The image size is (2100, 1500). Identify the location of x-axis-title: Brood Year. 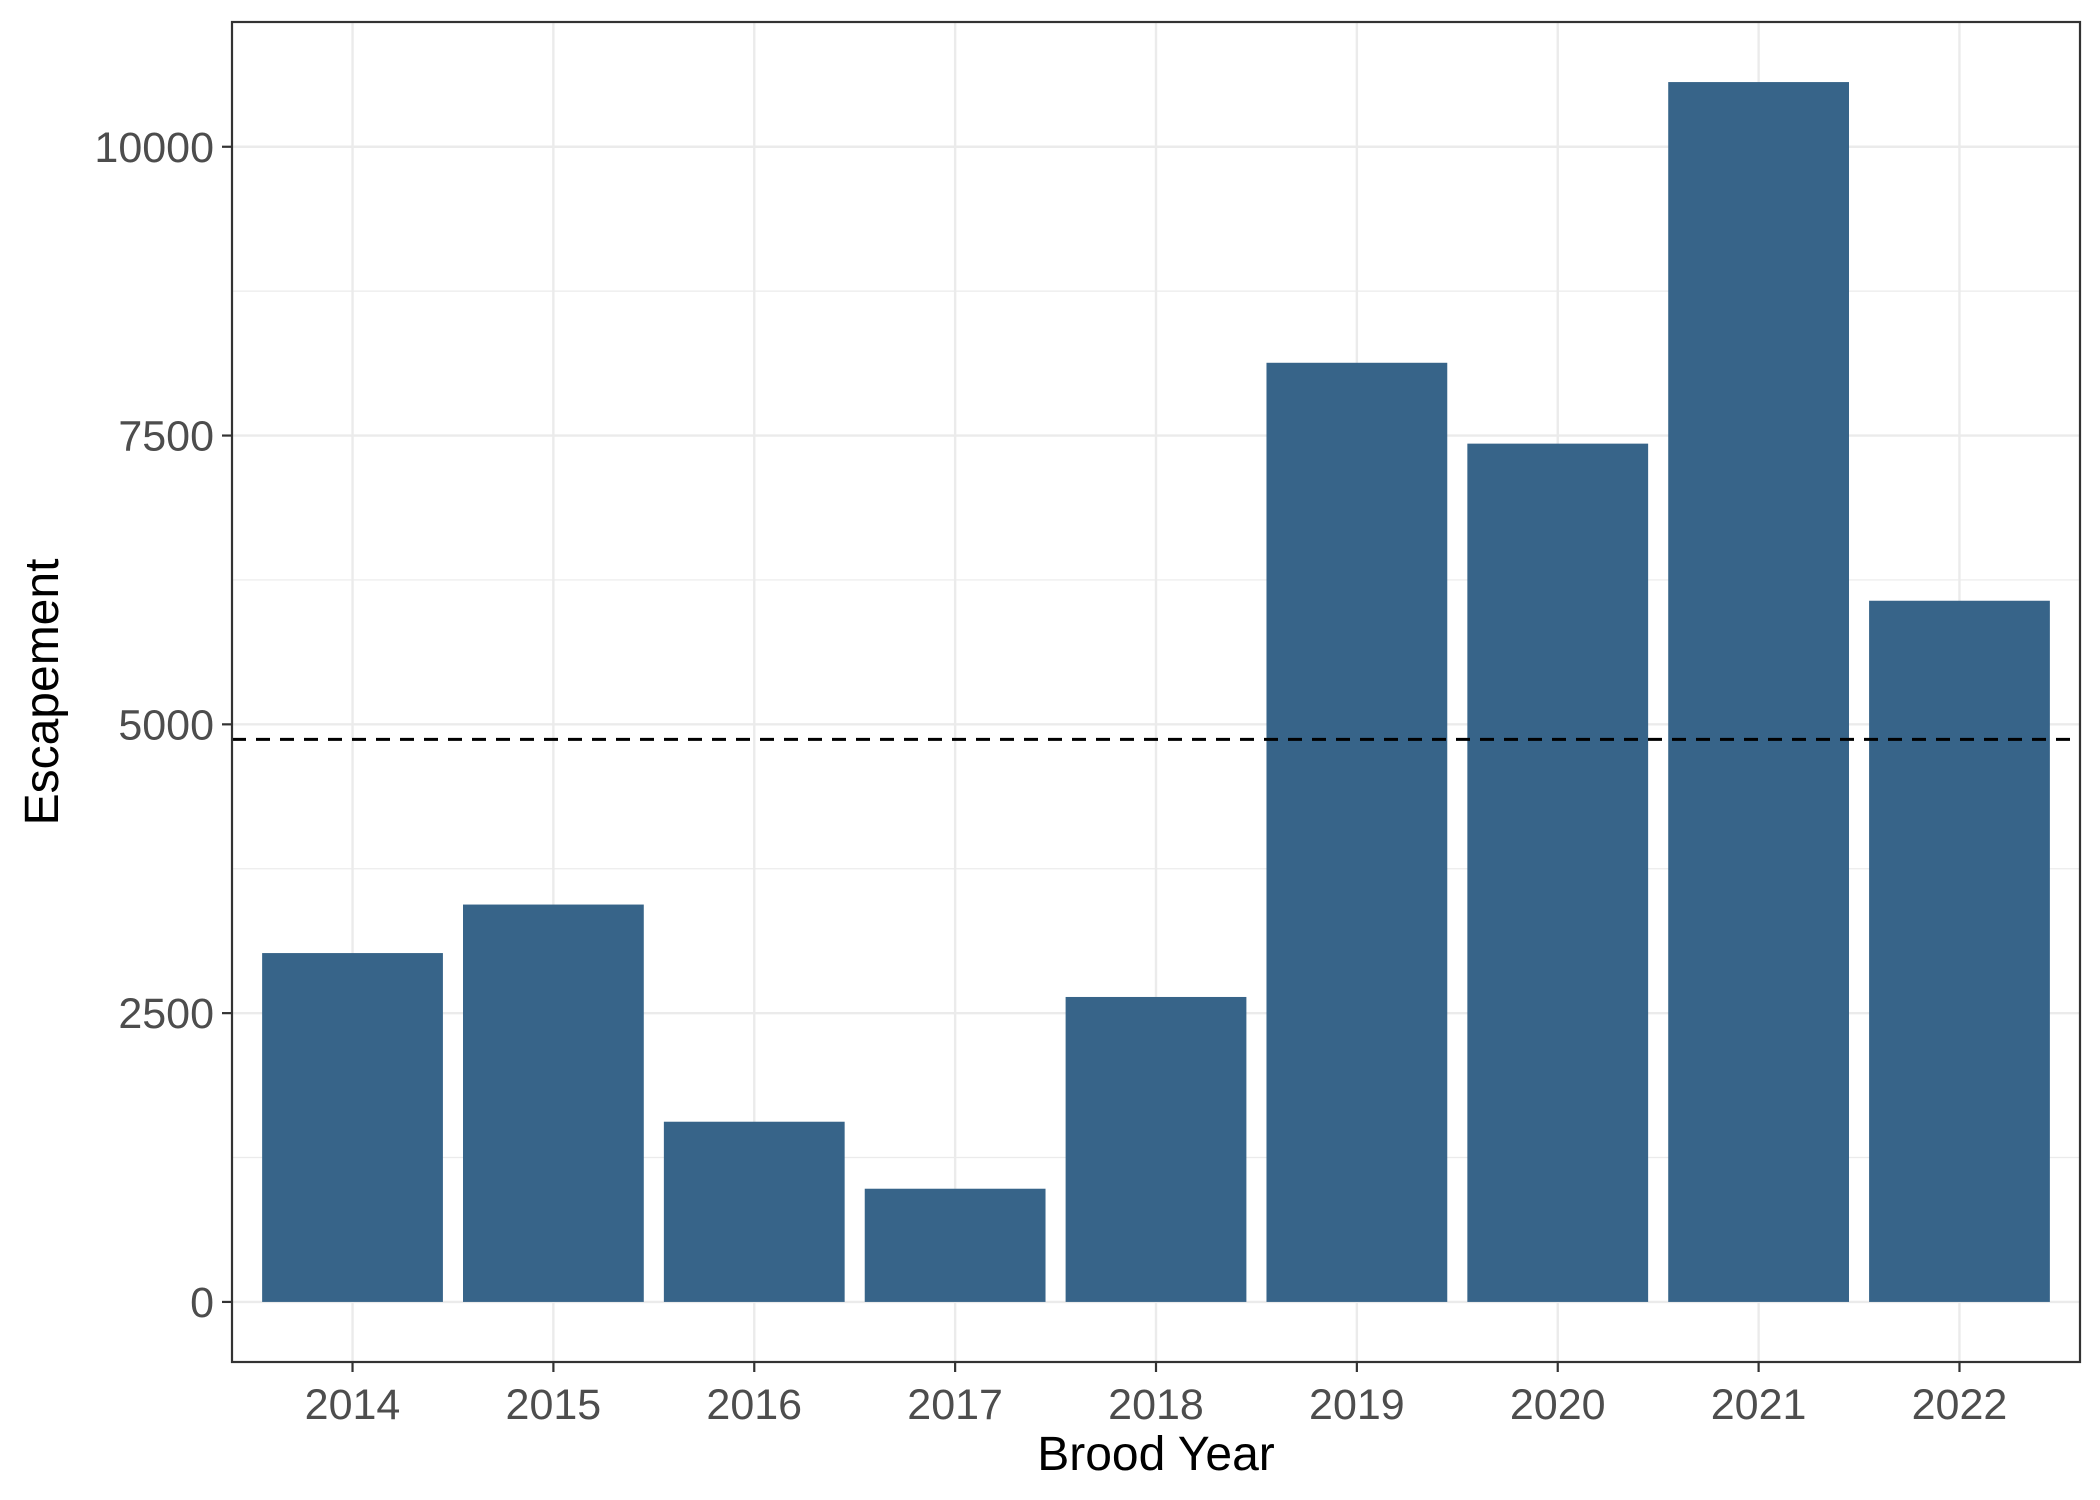
(1156, 1454).